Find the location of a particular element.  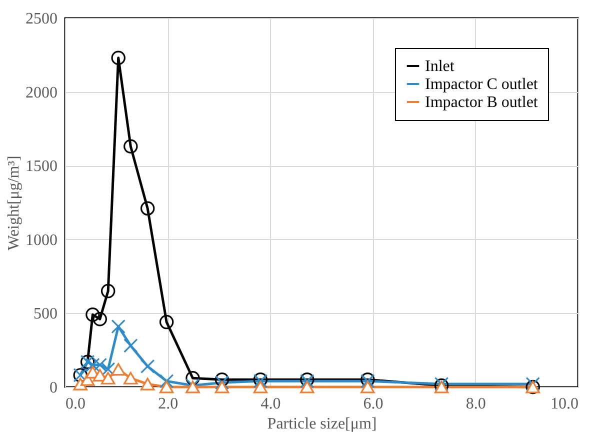

x-tick-label: 6.0 is located at coordinates (373, 404).